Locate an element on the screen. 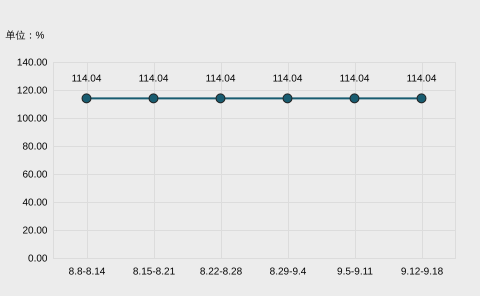 This screenshot has width=480, height=296. x-tick-label: 8.8-8.14 is located at coordinates (87, 272).